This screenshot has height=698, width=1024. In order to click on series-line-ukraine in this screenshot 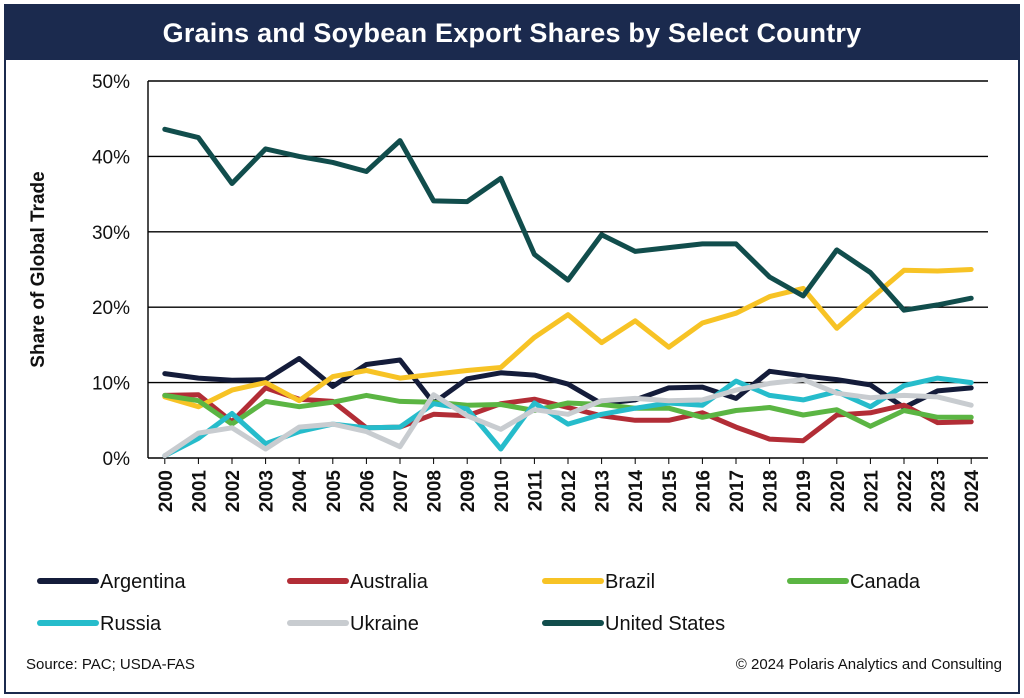, I will do `click(568, 418)`.